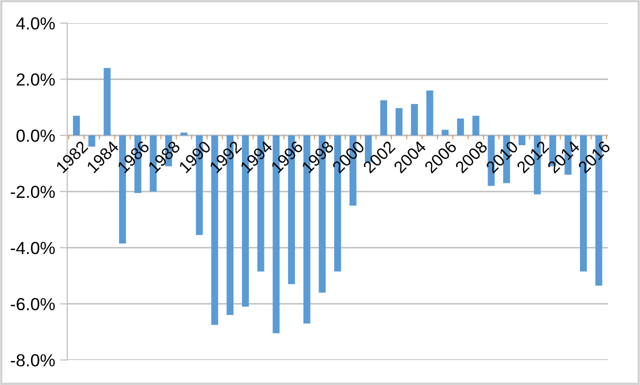 Image resolution: width=640 pixels, height=385 pixels. I want to click on y-tick-label: -2.0%, so click(32, 192).